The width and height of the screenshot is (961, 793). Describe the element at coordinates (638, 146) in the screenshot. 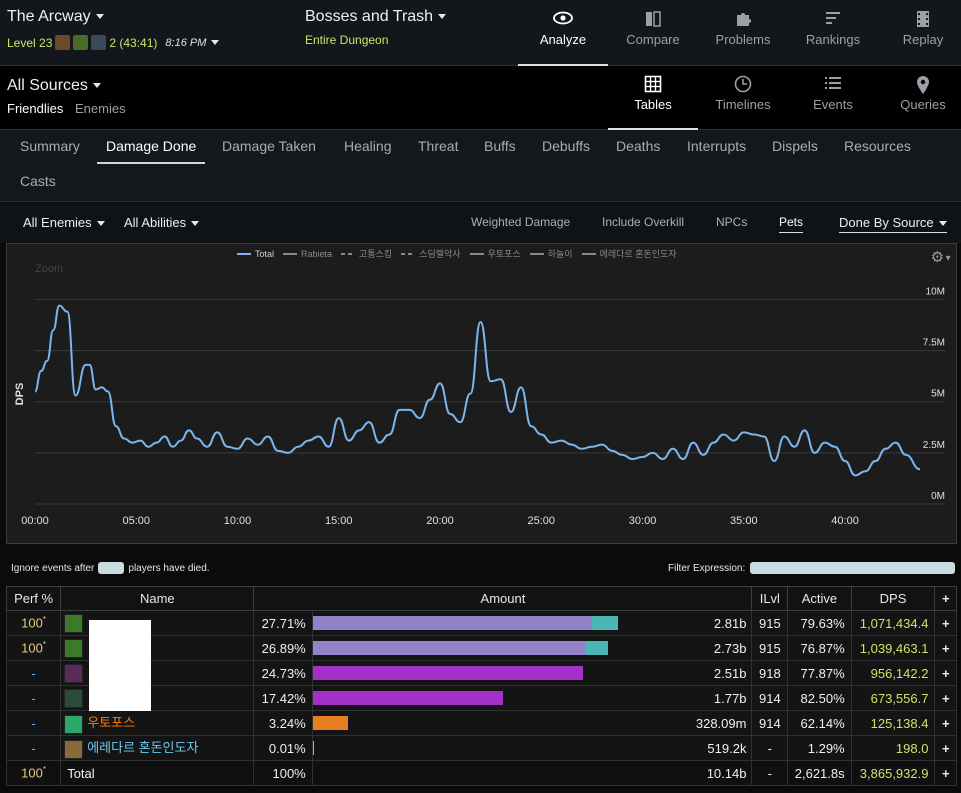

I see `tab-deaths: Deaths` at that location.